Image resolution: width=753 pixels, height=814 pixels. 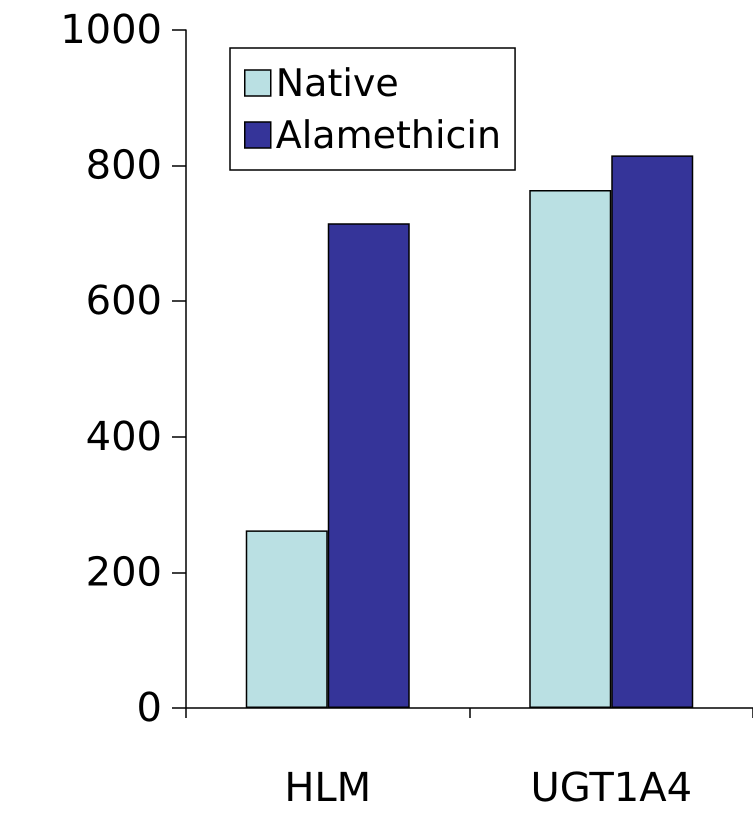 I want to click on y-tick-label: 0, so click(x=149, y=708).